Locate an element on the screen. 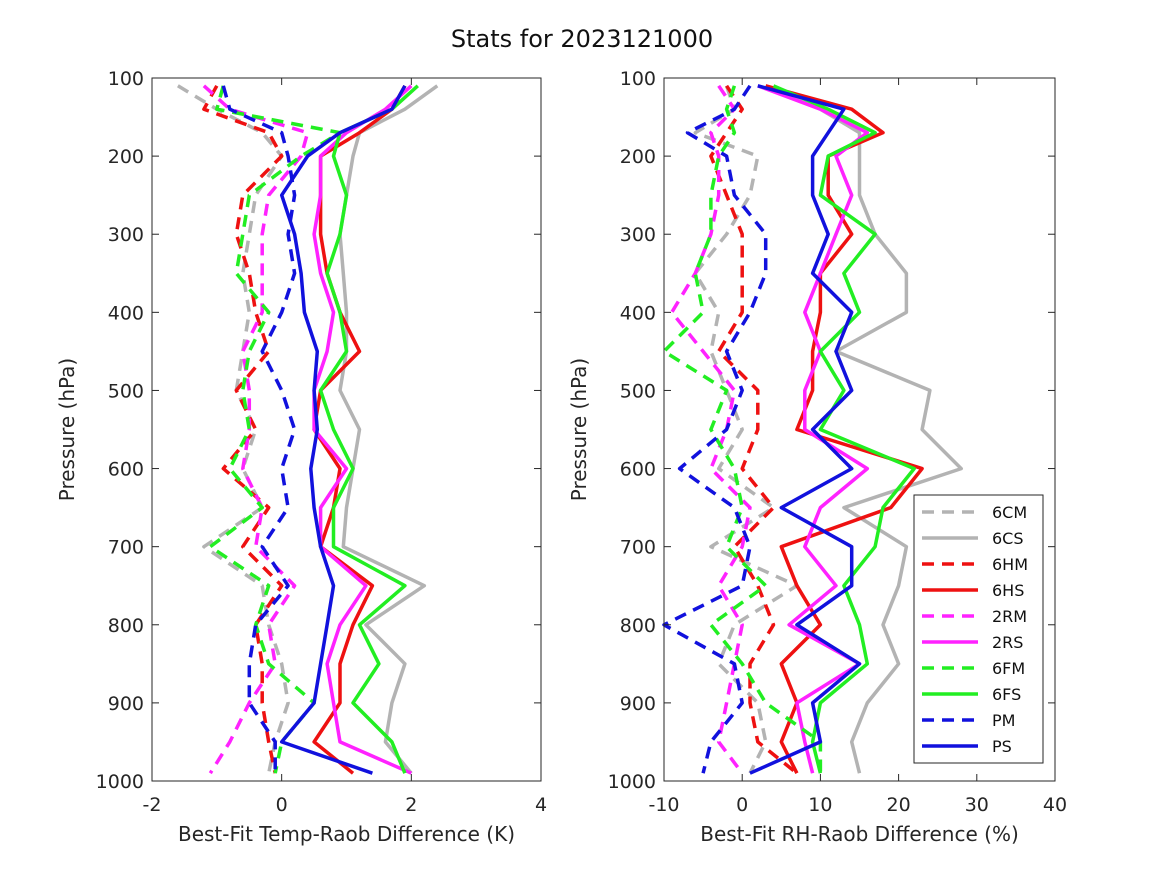 This screenshot has width=1167, height=875. temp-ytick-label: 400 is located at coordinates (126, 313).